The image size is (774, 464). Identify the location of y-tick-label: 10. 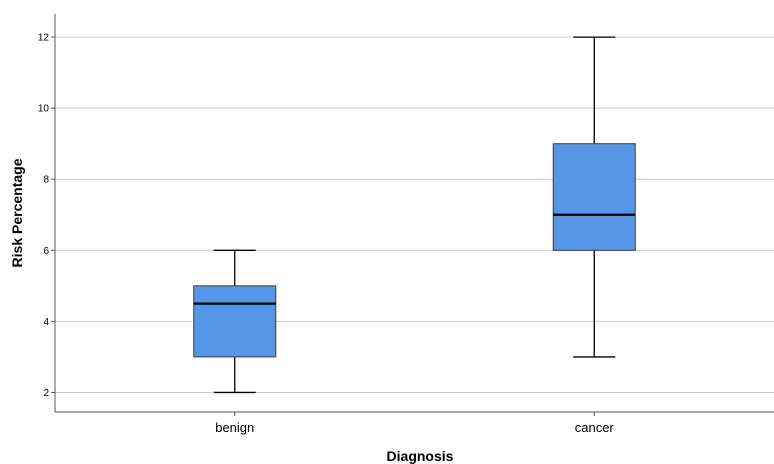
(44, 109).